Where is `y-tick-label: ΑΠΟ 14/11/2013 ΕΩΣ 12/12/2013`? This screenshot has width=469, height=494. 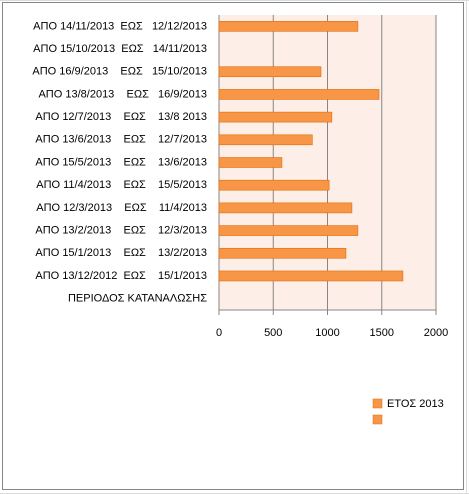
y-tick-label: ΑΠΟ 14/11/2013 ΕΩΣ 12/12/2013 is located at coordinates (120, 26).